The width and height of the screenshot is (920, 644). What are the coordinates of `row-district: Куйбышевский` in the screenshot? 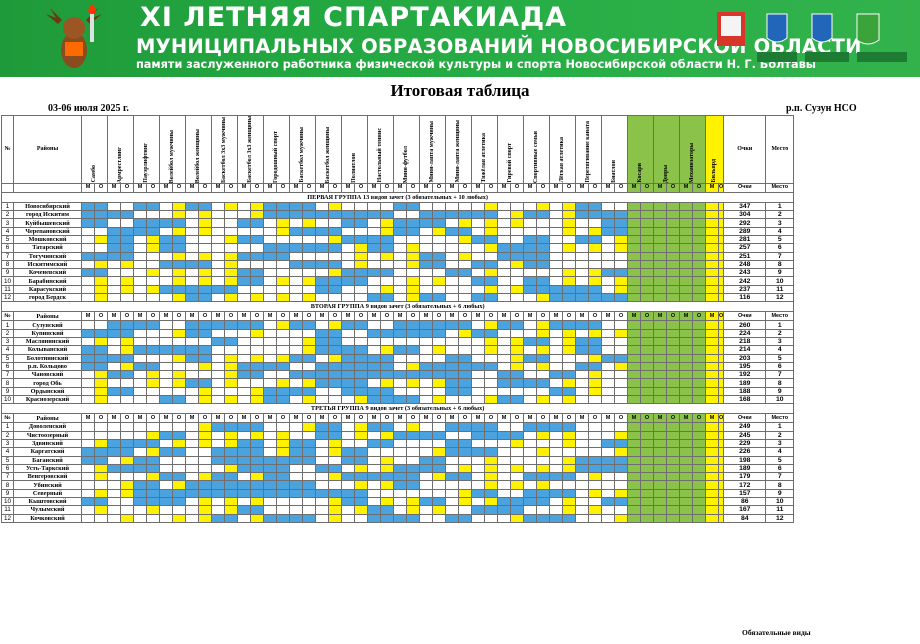 It's located at (47, 223).